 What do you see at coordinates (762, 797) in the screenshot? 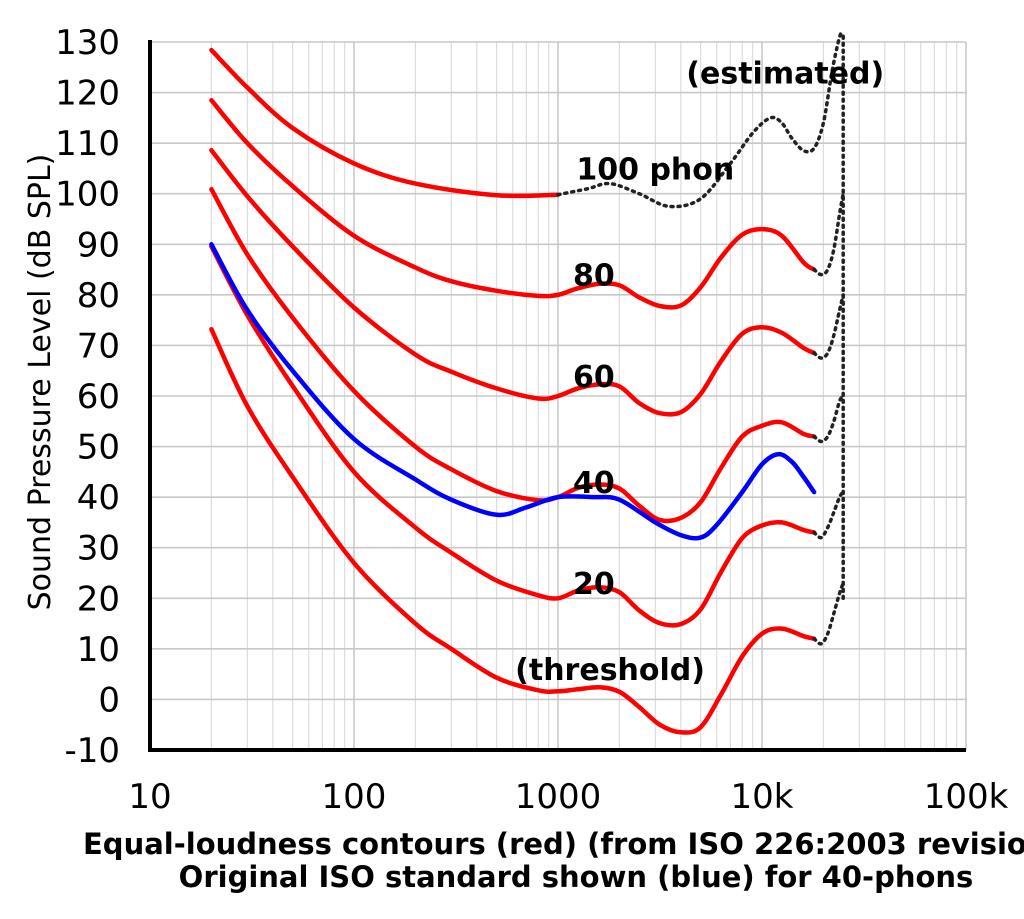
I see `x-tick-label: 10k` at bounding box center [762, 797].